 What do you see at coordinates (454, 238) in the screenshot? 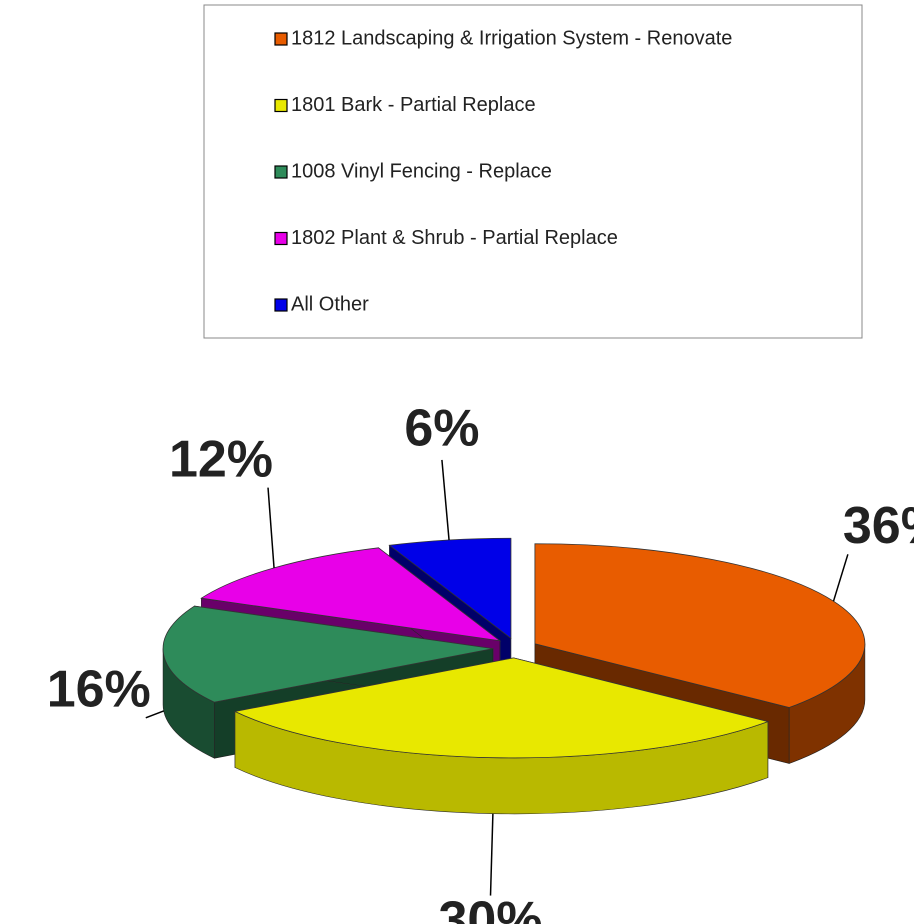
I see `legend-label: 1802 Plant & Shrub - Partial Replace` at bounding box center [454, 238].